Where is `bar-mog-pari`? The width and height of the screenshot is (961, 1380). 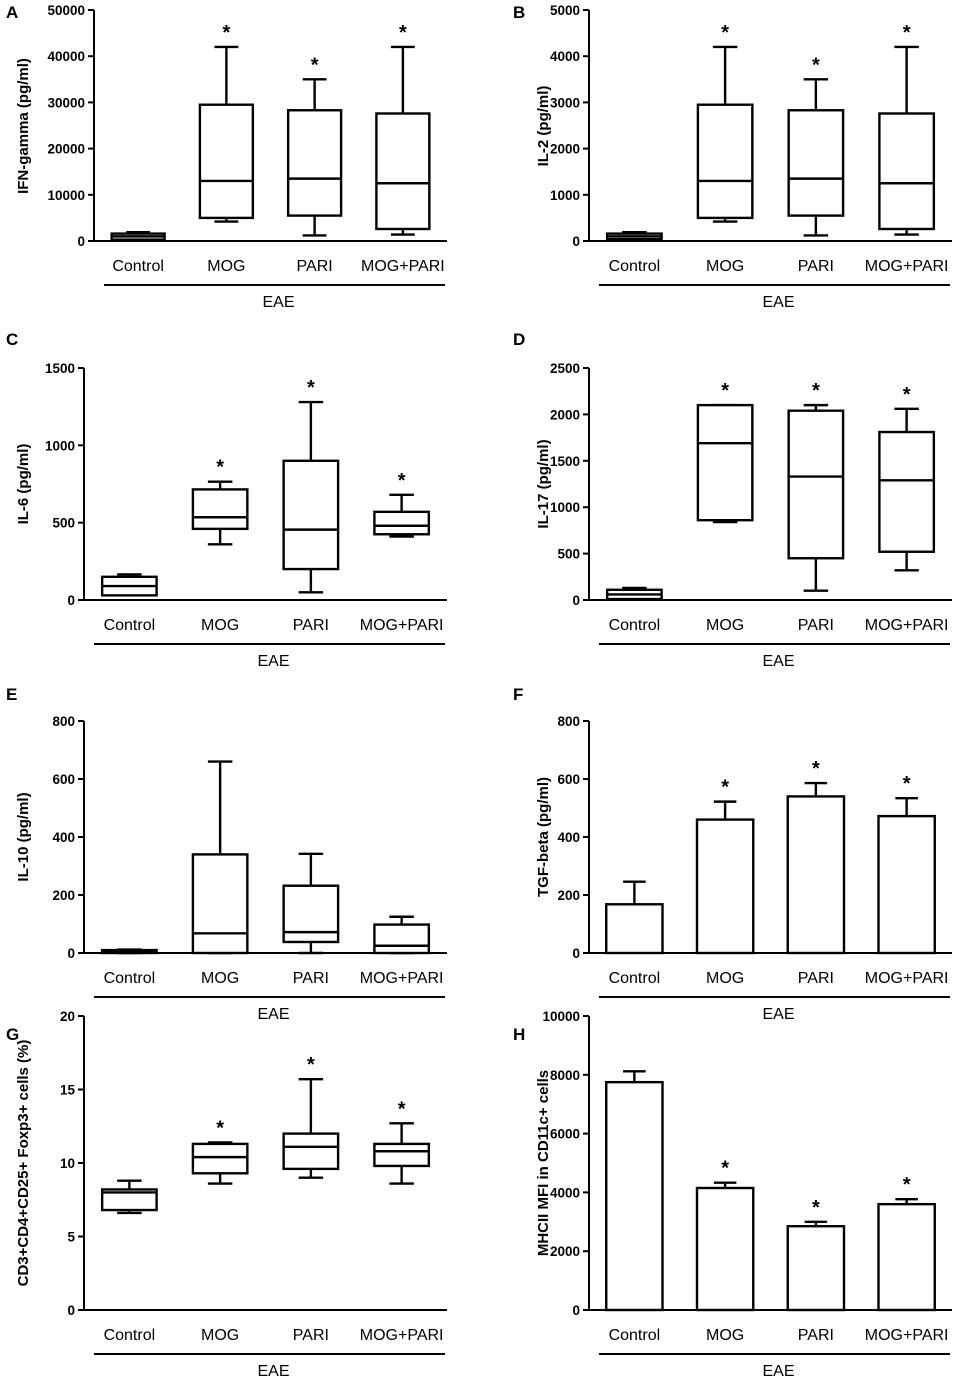
bar-mog-pari is located at coordinates (906, 1254).